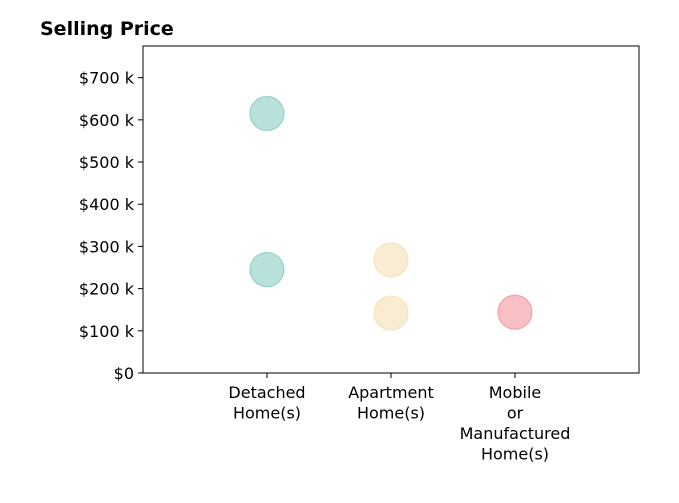  I want to click on y-tick-label: $600 k, so click(107, 120).